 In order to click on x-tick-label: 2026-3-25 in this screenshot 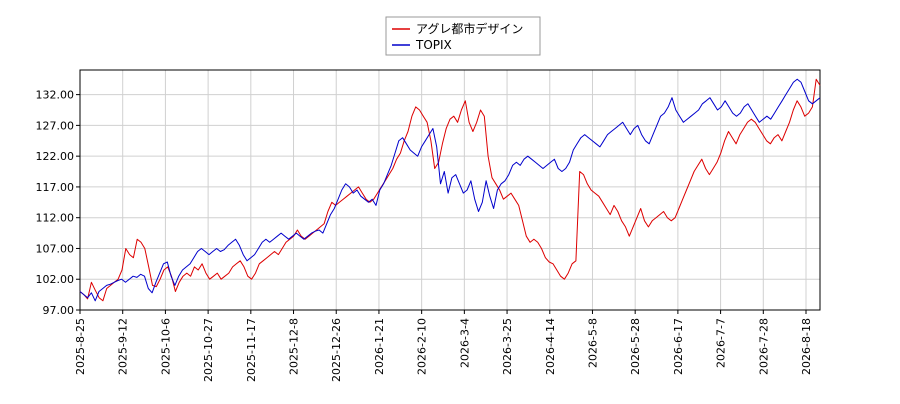, I will do `click(507, 346)`.